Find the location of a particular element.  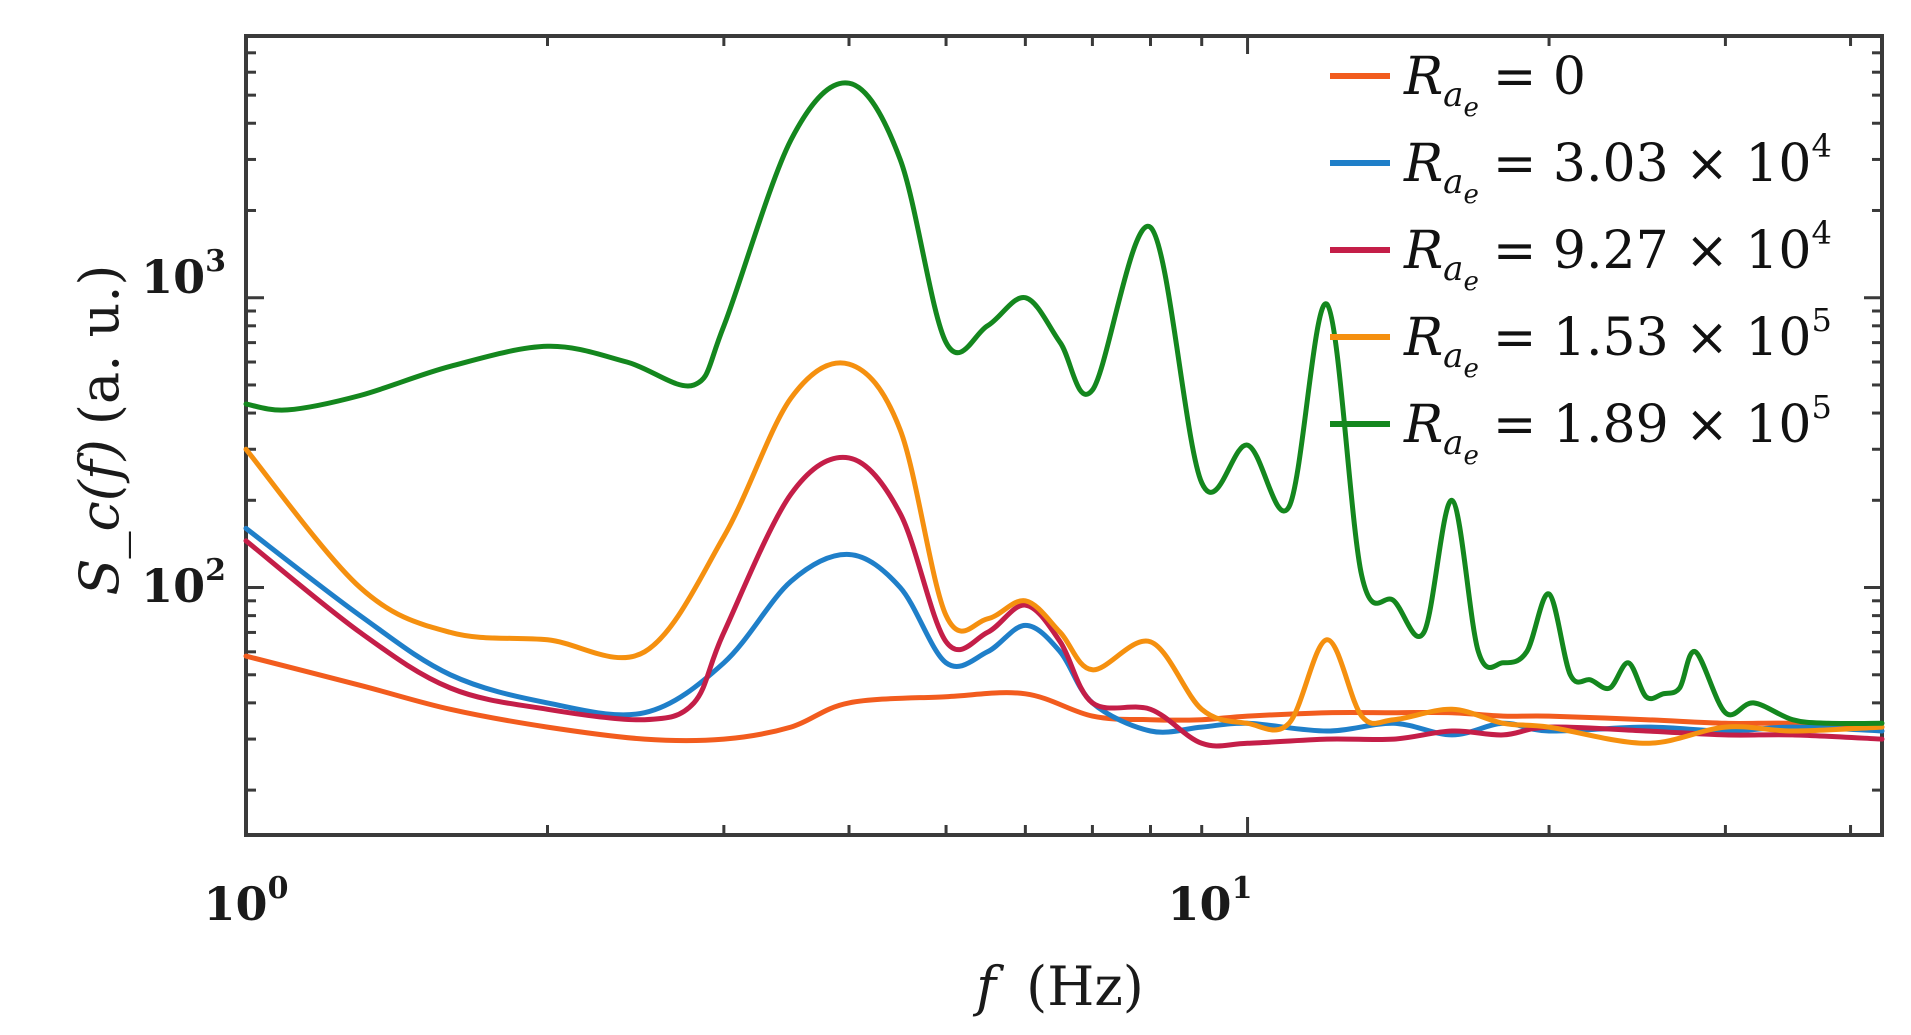

legend-item: Rae = 1.53 × 105 is located at coordinates (1581, 342).